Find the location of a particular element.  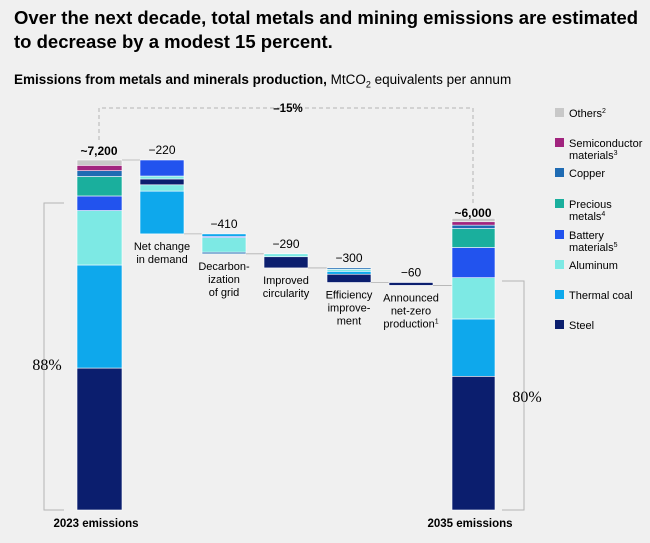

bar-2023-segment-aluminum is located at coordinates (99, 238).